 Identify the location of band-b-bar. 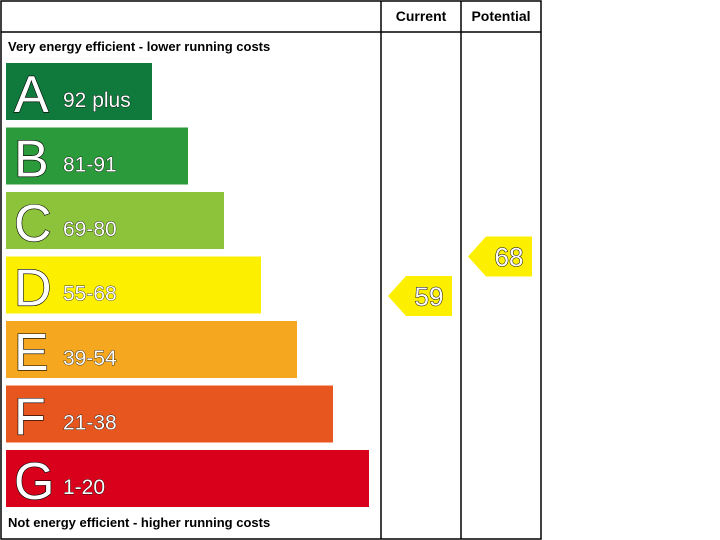
(97, 156).